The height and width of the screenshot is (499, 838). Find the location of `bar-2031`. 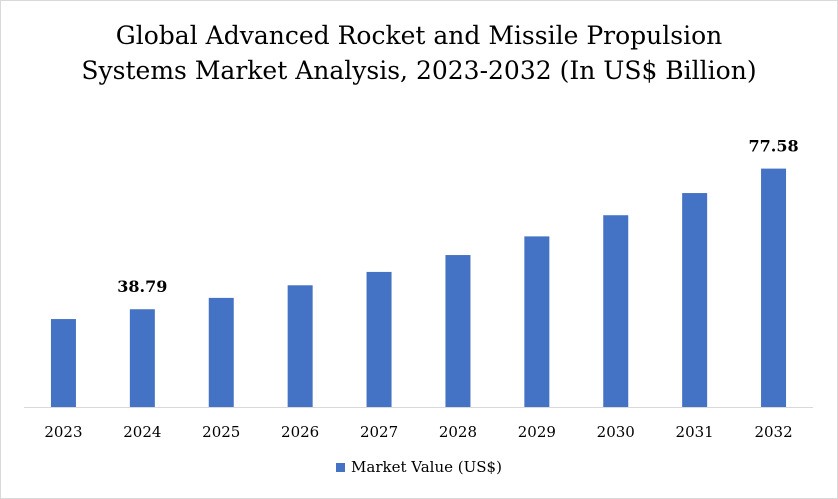

bar-2031 is located at coordinates (695, 300).